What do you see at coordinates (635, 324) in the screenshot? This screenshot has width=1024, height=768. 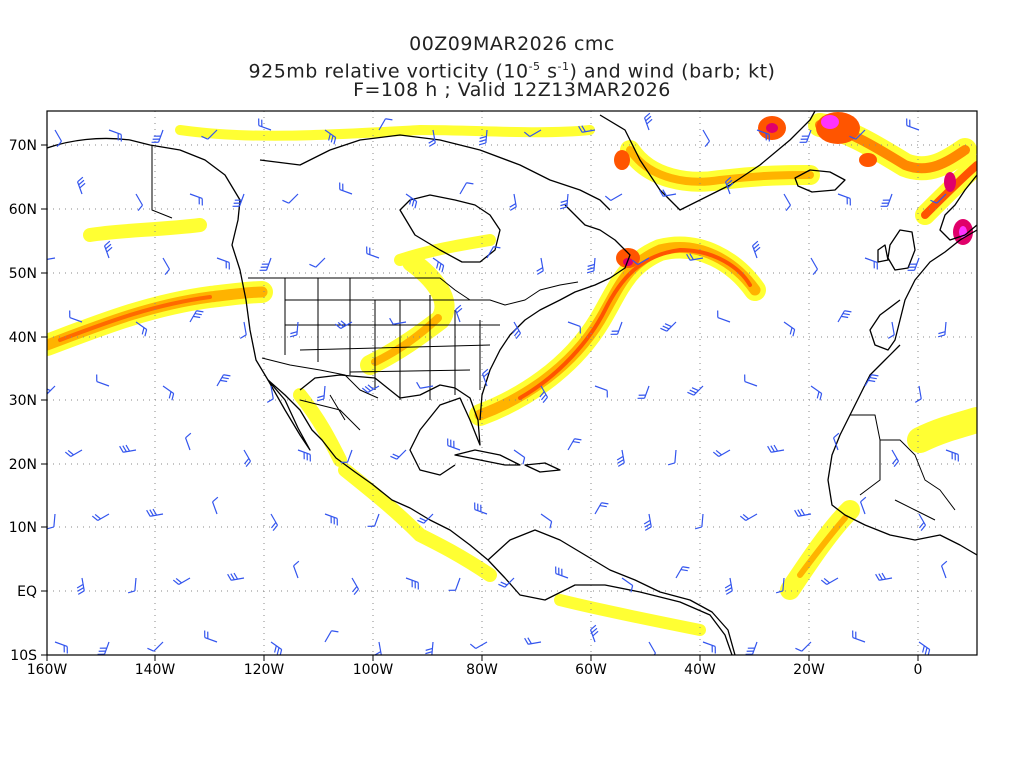 I see `vorticity-band-atlantic-front-peak` at bounding box center [635, 324].